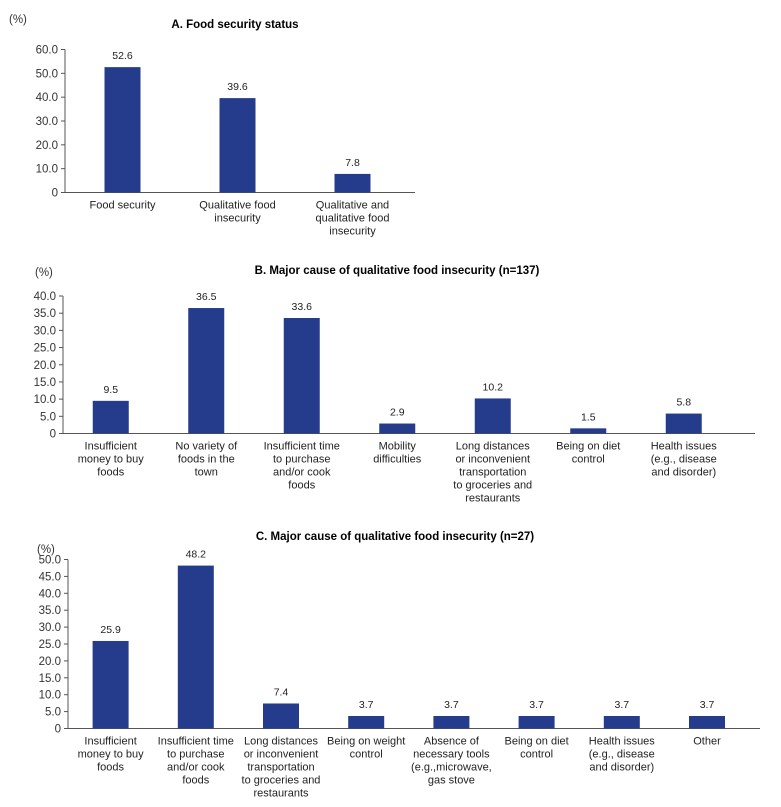 This screenshot has width=781, height=807. What do you see at coordinates (237, 212) in the screenshot?
I see `category-label: Qualitative food insecurity` at bounding box center [237, 212].